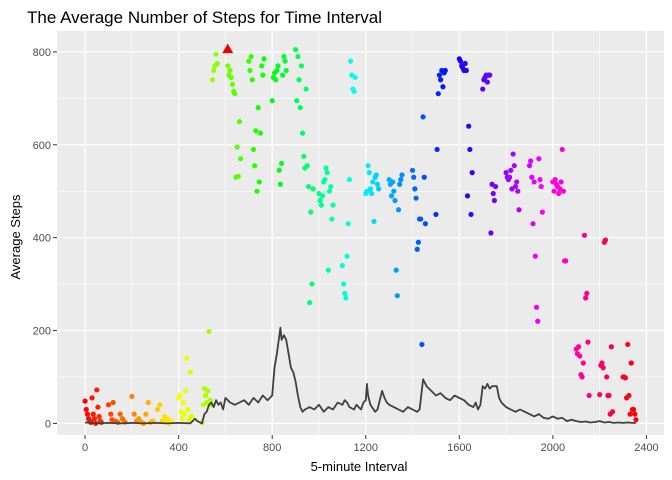  What do you see at coordinates (459, 448) in the screenshot?
I see `x-tick-label: 1600` at bounding box center [459, 448].